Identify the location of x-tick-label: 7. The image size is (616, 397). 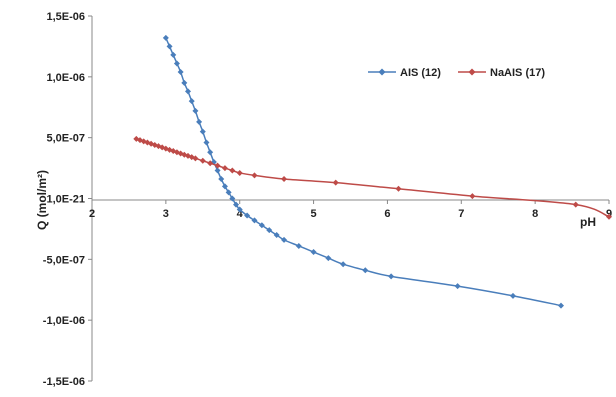
(461, 214).